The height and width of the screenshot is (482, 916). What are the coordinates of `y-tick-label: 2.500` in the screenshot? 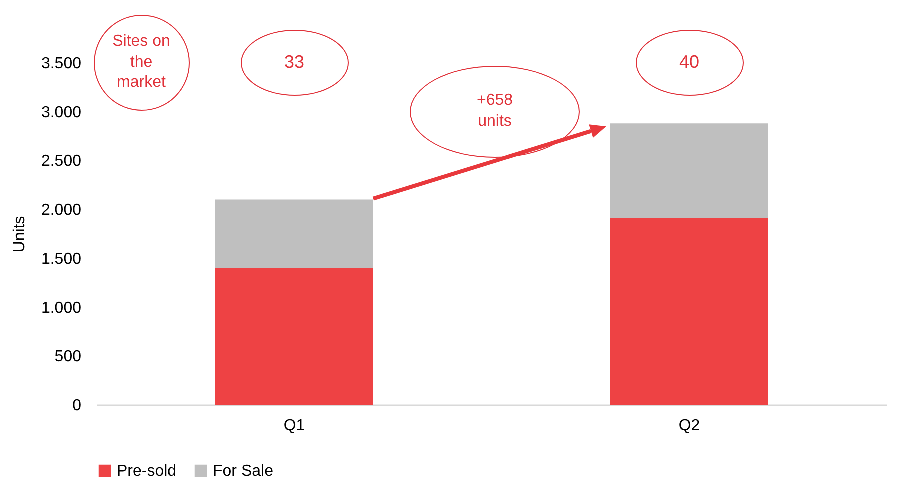 It's located at (61, 161).